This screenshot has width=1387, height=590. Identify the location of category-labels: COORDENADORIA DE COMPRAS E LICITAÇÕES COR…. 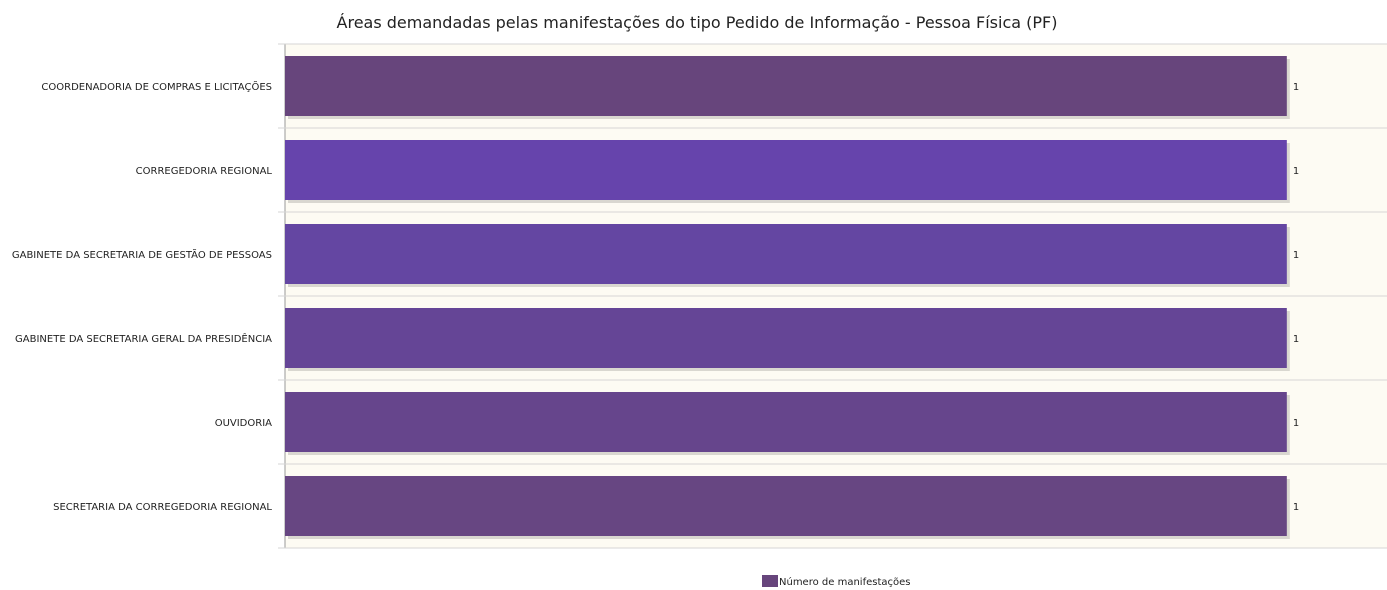
(142, 296).